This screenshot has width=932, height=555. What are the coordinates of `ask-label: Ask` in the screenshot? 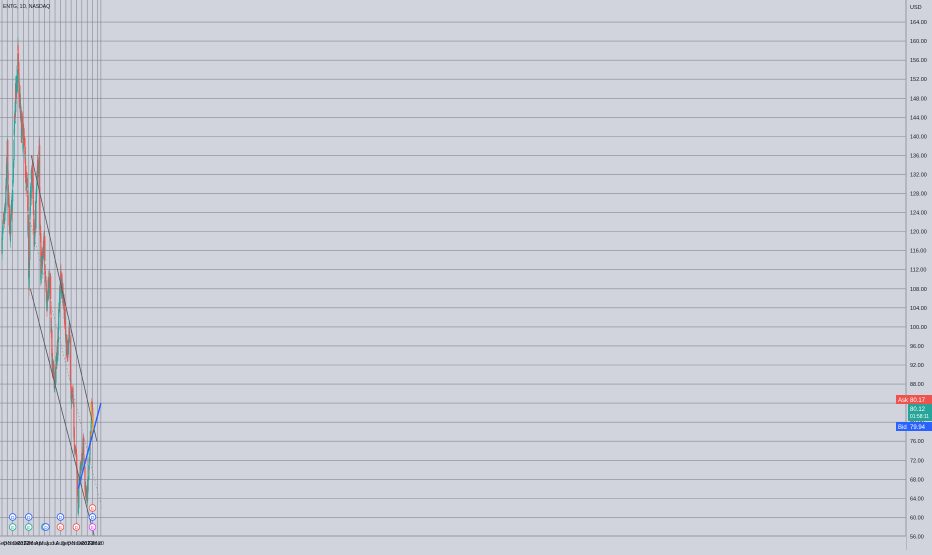 It's located at (903, 401).